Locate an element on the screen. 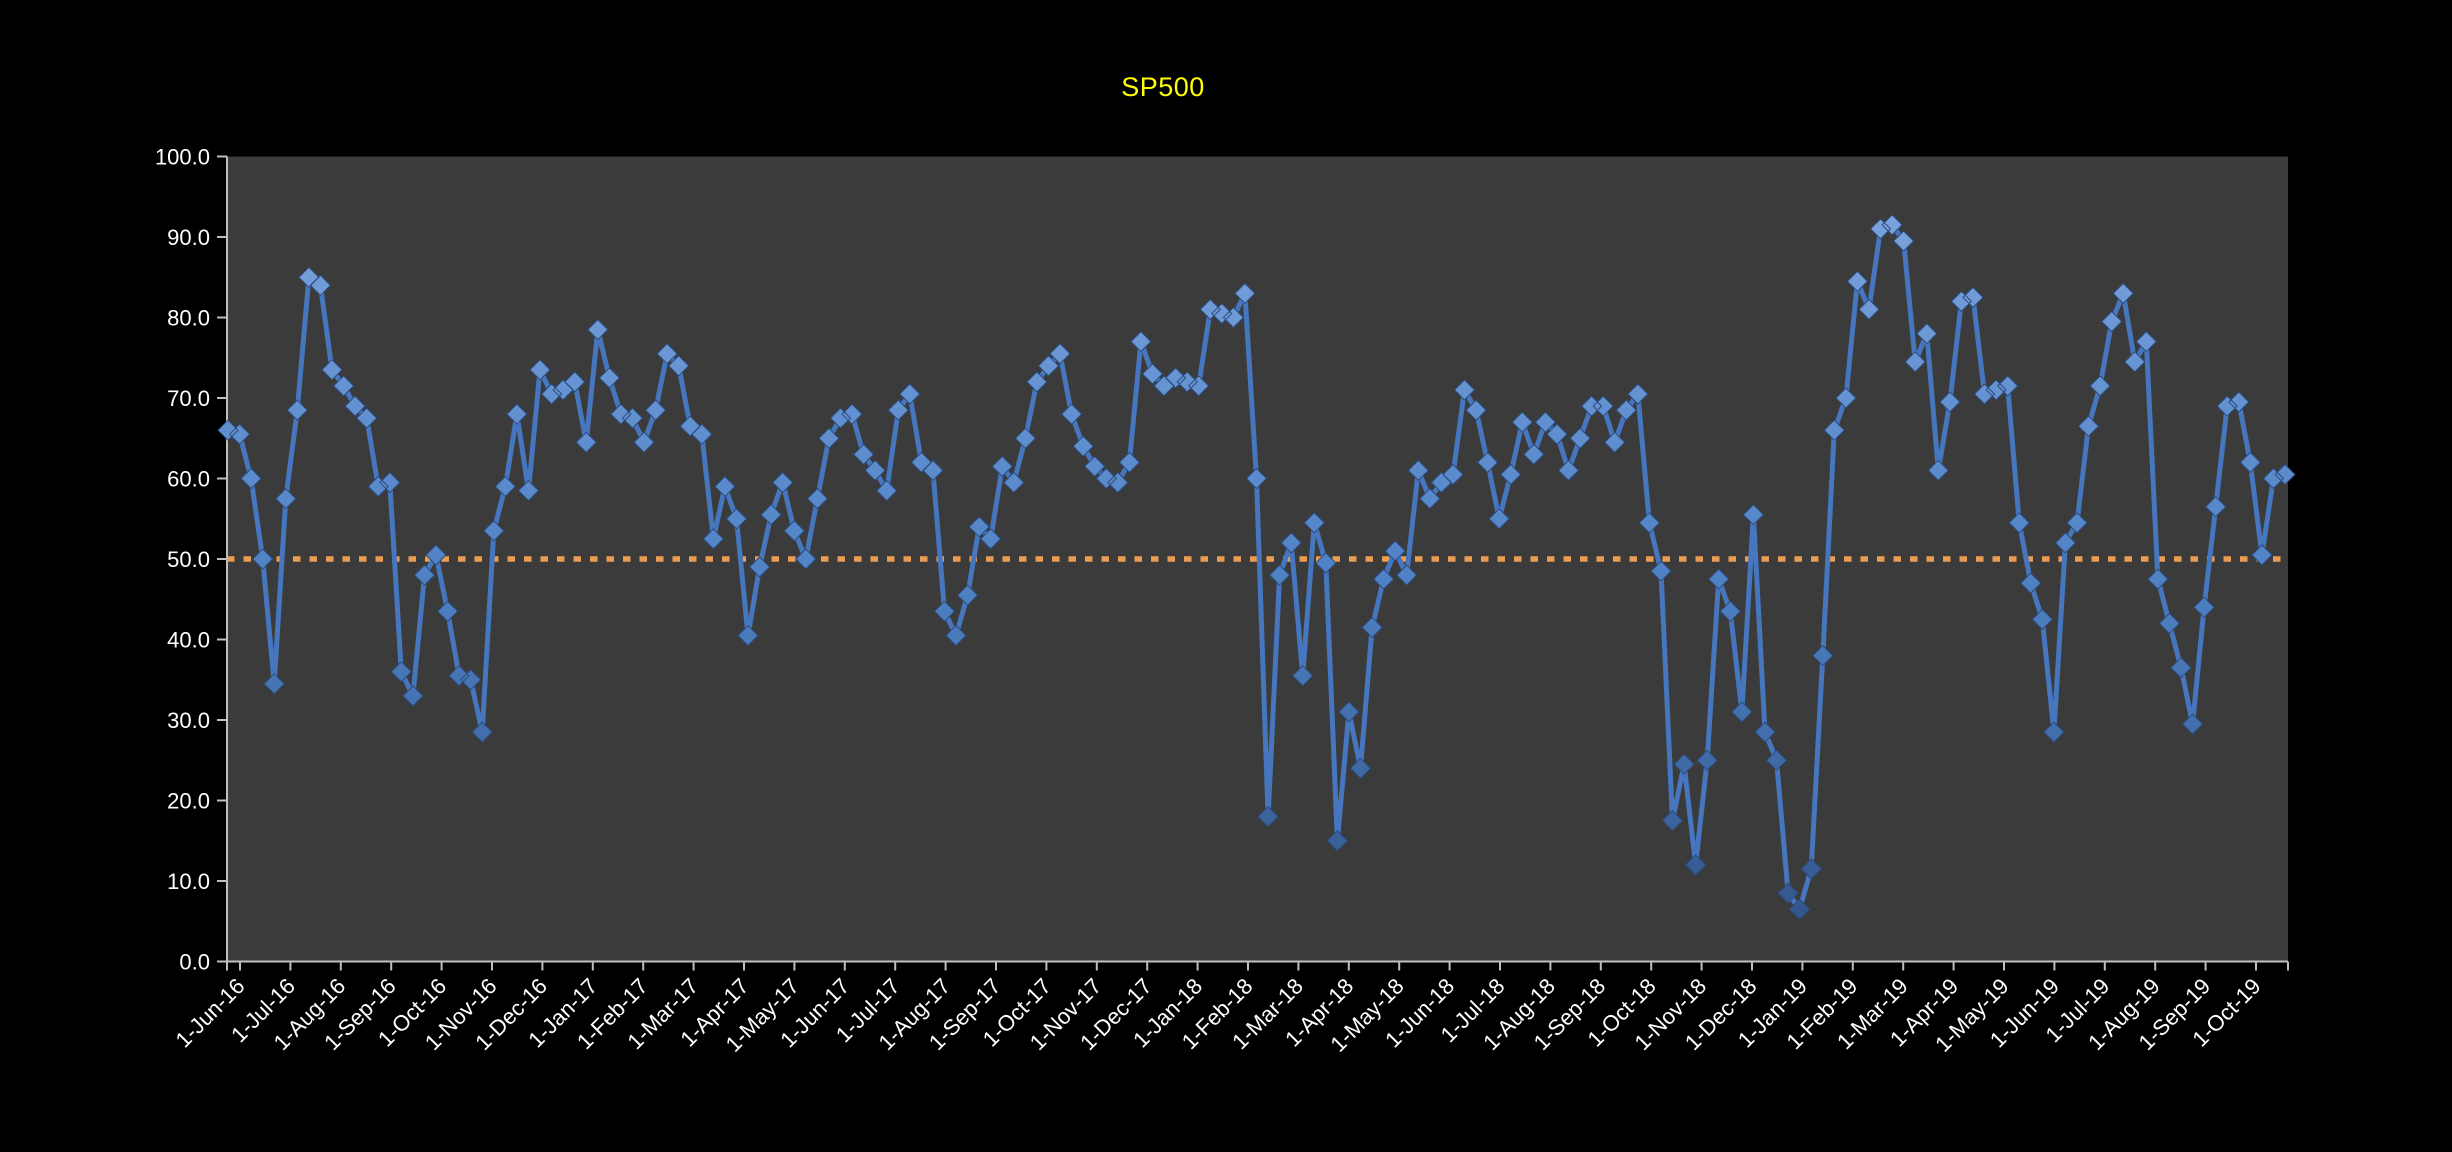 This screenshot has width=2452, height=1152. y-tick-label: 50.0 is located at coordinates (188, 559).